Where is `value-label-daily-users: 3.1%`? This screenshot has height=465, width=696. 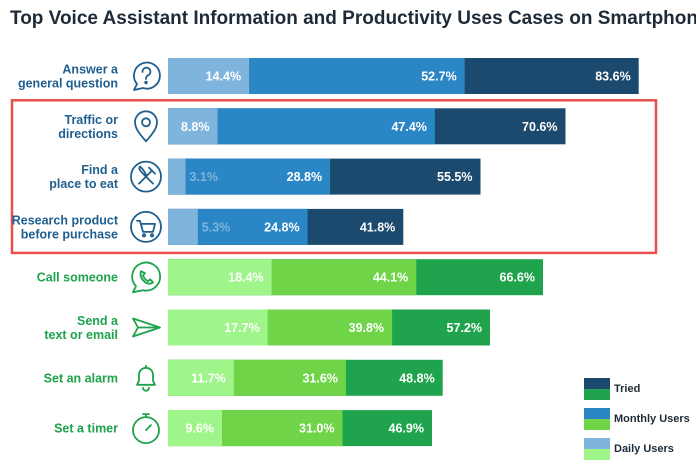
value-label-daily-users: 3.1% is located at coordinates (204, 177).